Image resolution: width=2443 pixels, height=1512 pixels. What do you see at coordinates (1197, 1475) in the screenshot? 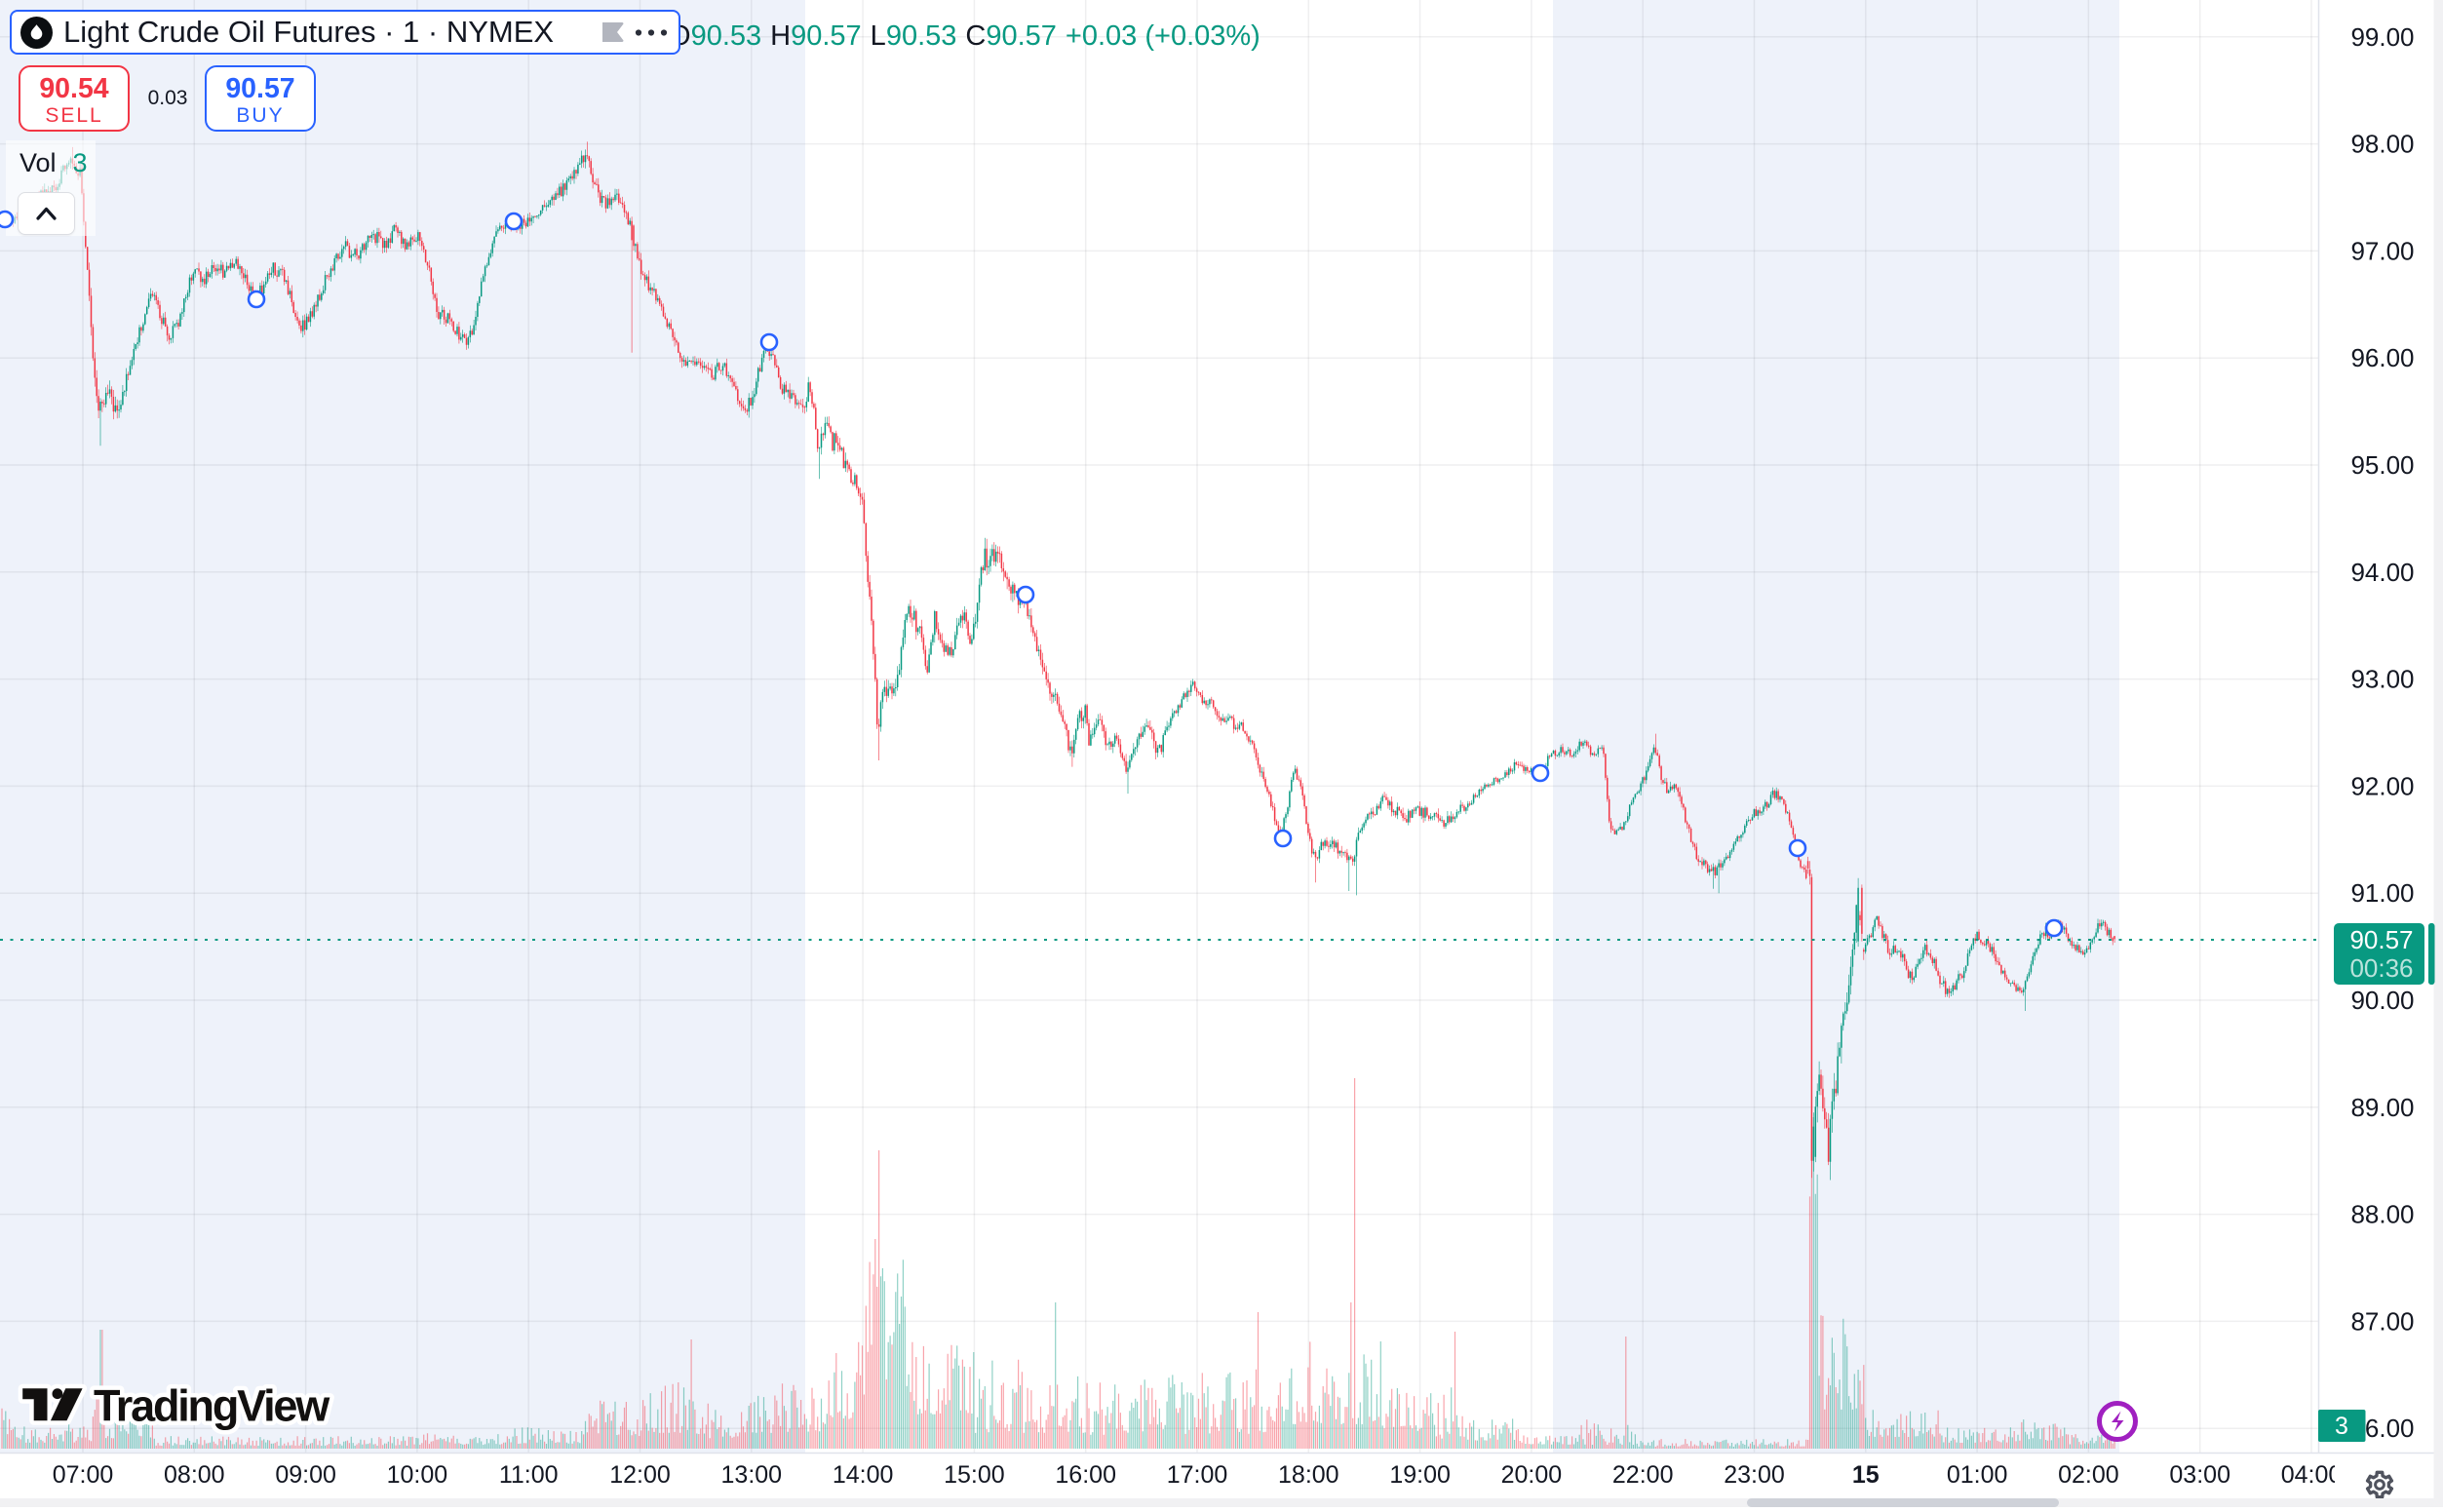
I see `svg-text: 17:00` at bounding box center [1197, 1475].